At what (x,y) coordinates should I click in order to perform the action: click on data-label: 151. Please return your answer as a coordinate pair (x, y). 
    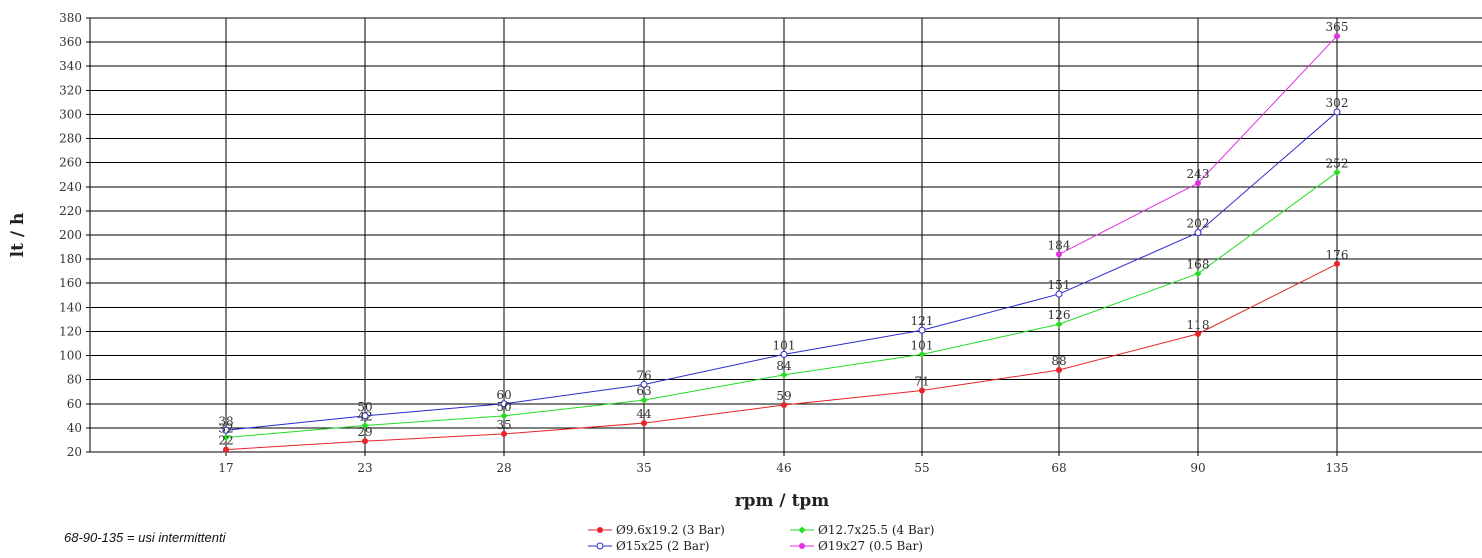
    Looking at the image, I should click on (1059, 285).